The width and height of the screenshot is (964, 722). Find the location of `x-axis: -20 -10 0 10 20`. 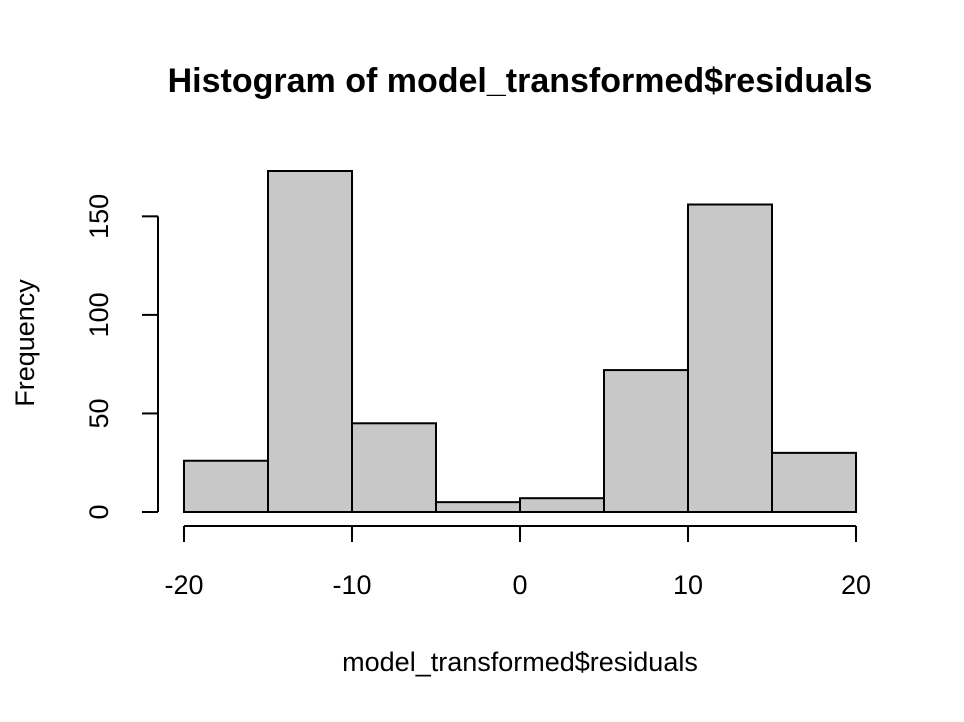

x-axis: -20 -10 0 10 20 is located at coordinates (517, 562).